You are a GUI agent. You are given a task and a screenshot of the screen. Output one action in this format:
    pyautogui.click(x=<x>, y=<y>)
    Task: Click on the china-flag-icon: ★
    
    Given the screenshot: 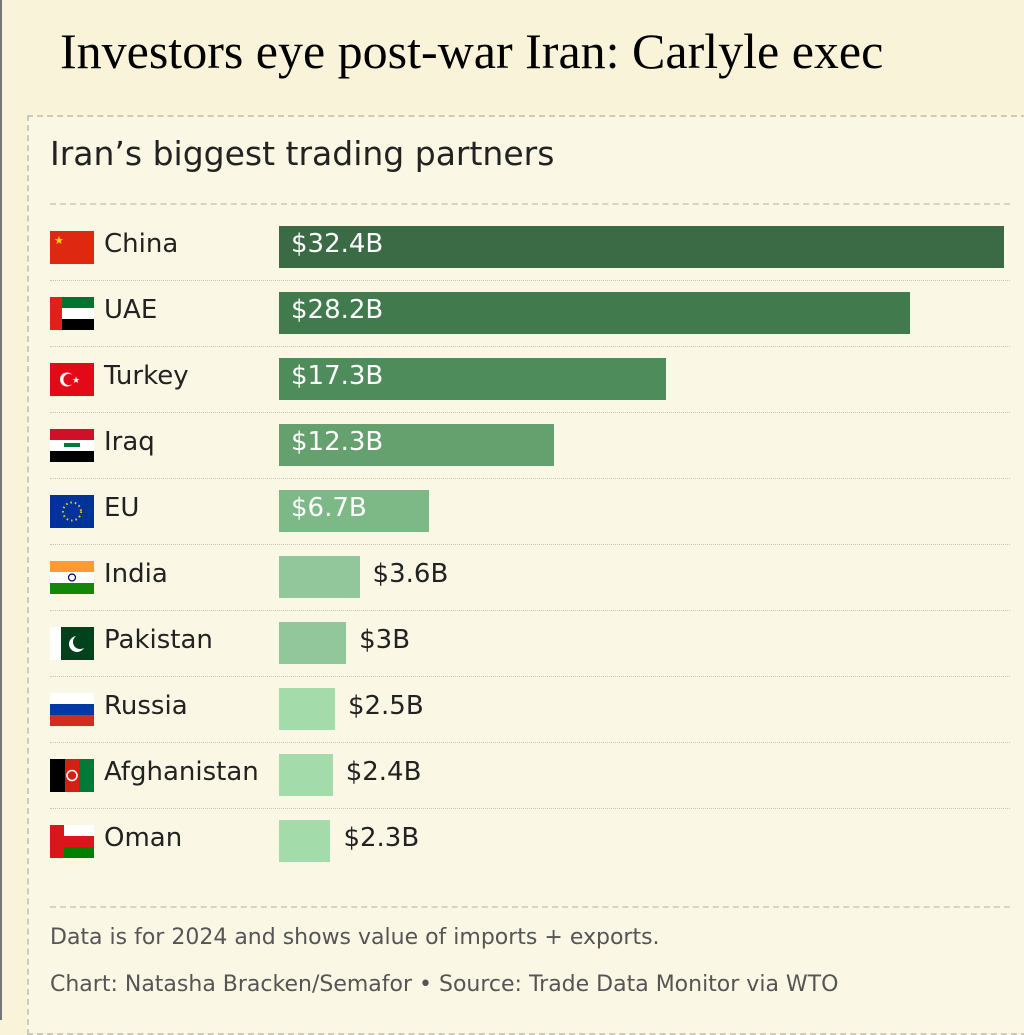 What is the action you would take?
    pyautogui.click(x=72, y=247)
    